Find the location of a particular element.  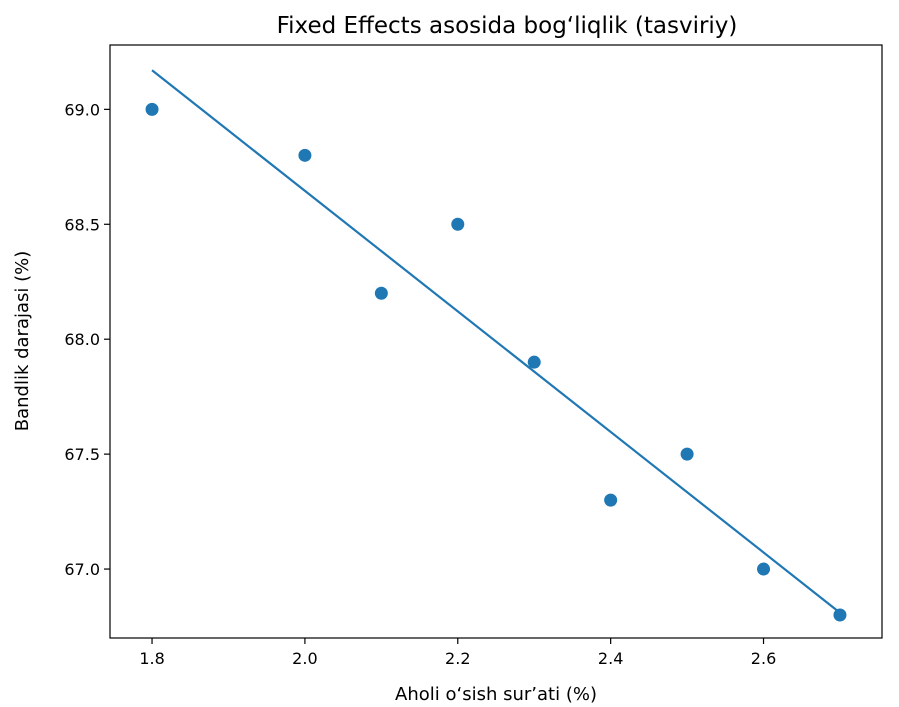

y-tick-label: 69.0 is located at coordinates (82, 109).